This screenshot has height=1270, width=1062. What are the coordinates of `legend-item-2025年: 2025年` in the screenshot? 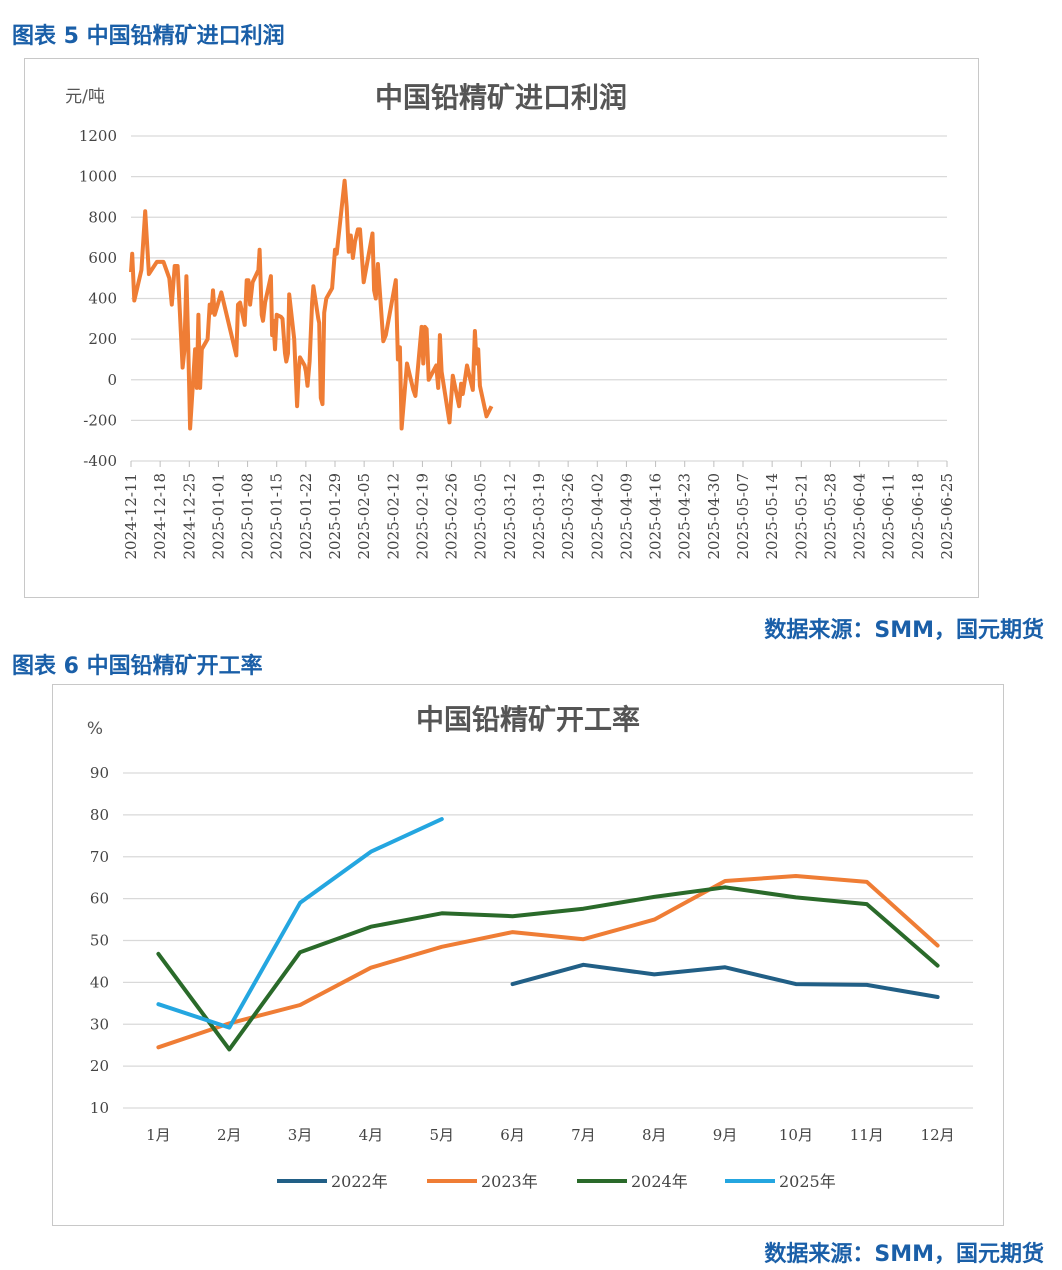 It's located at (780, 1181).